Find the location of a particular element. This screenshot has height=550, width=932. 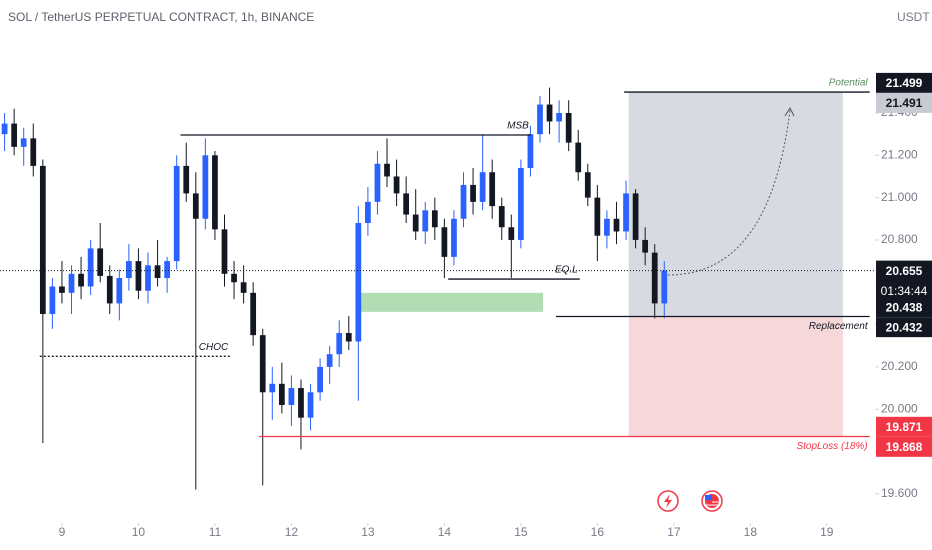

y-tick-label: 21.000 is located at coordinates (899, 197).